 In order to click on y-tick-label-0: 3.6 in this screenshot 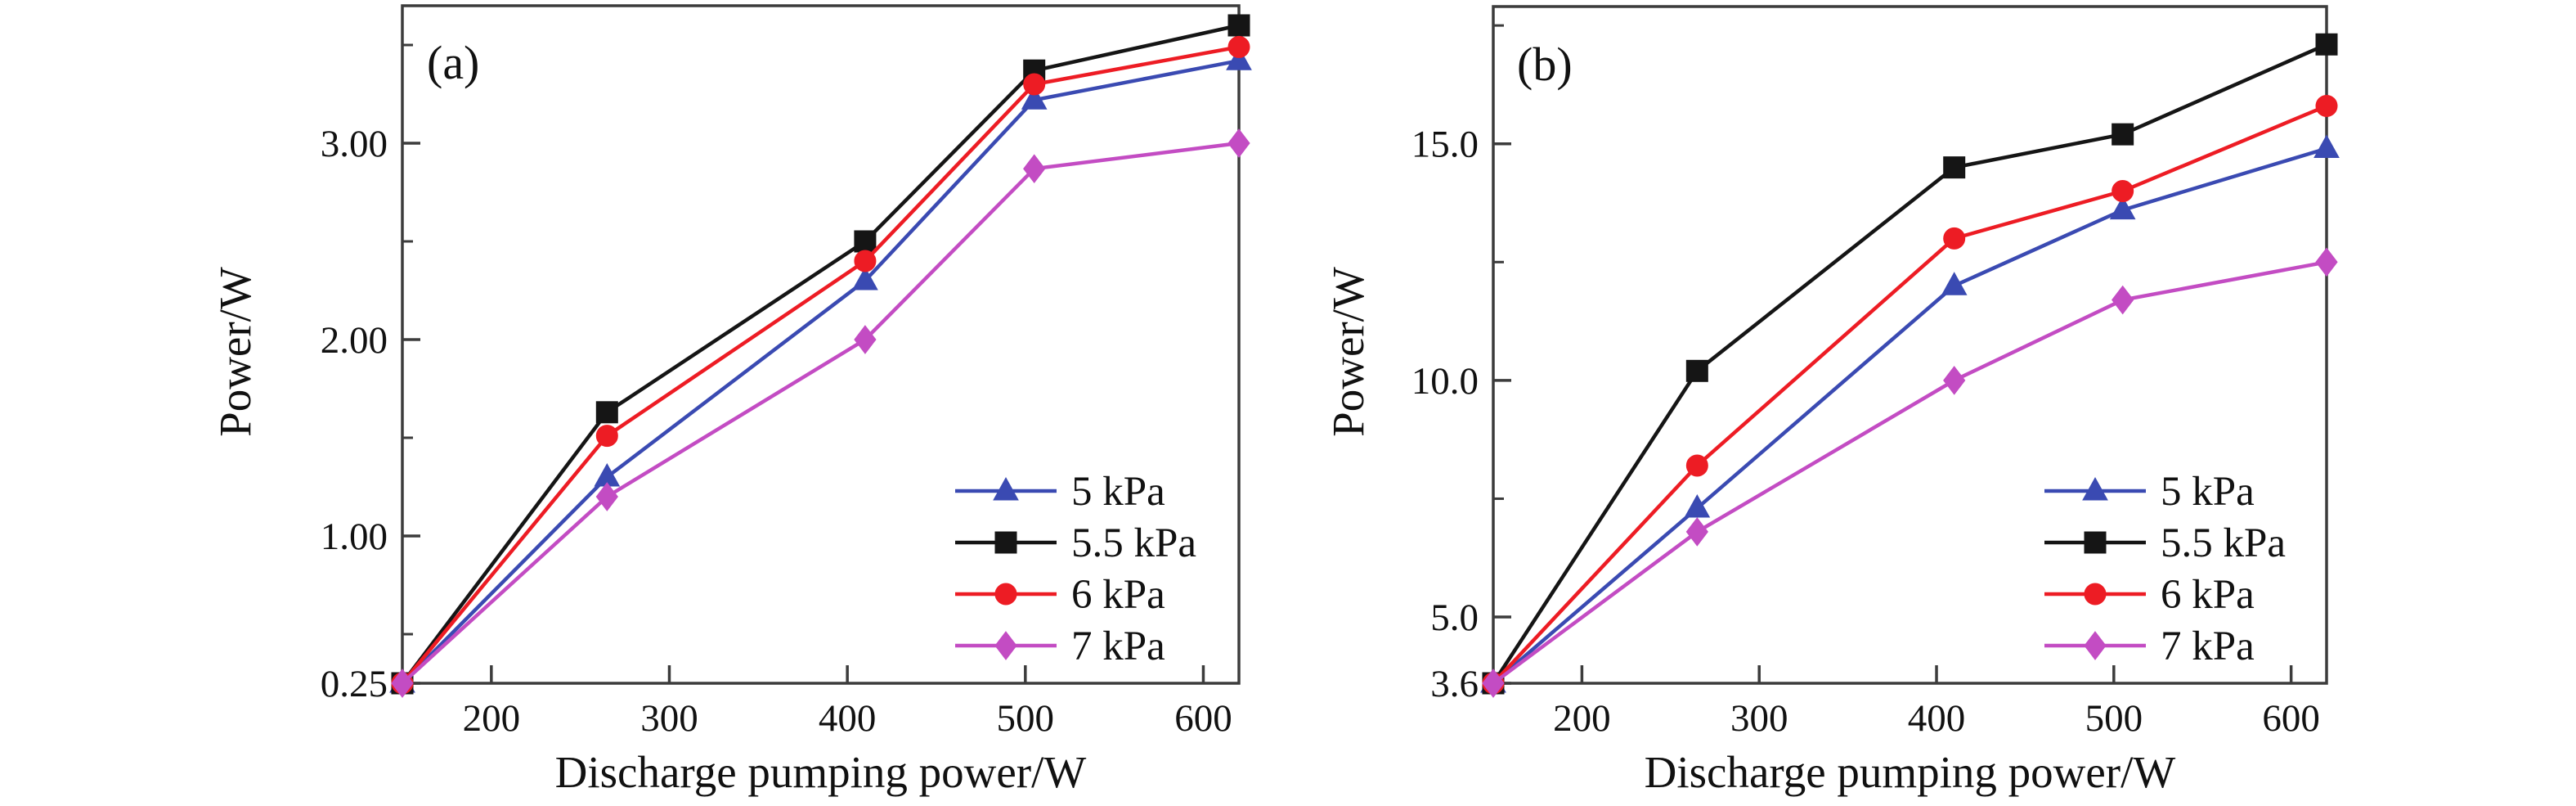, I will do `click(1454, 684)`.